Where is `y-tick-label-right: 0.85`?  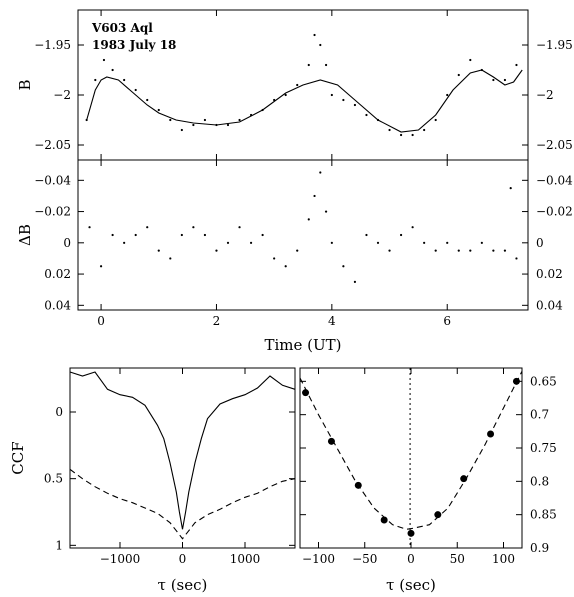 y-tick-label-right: 0.85 is located at coordinates (543, 515).